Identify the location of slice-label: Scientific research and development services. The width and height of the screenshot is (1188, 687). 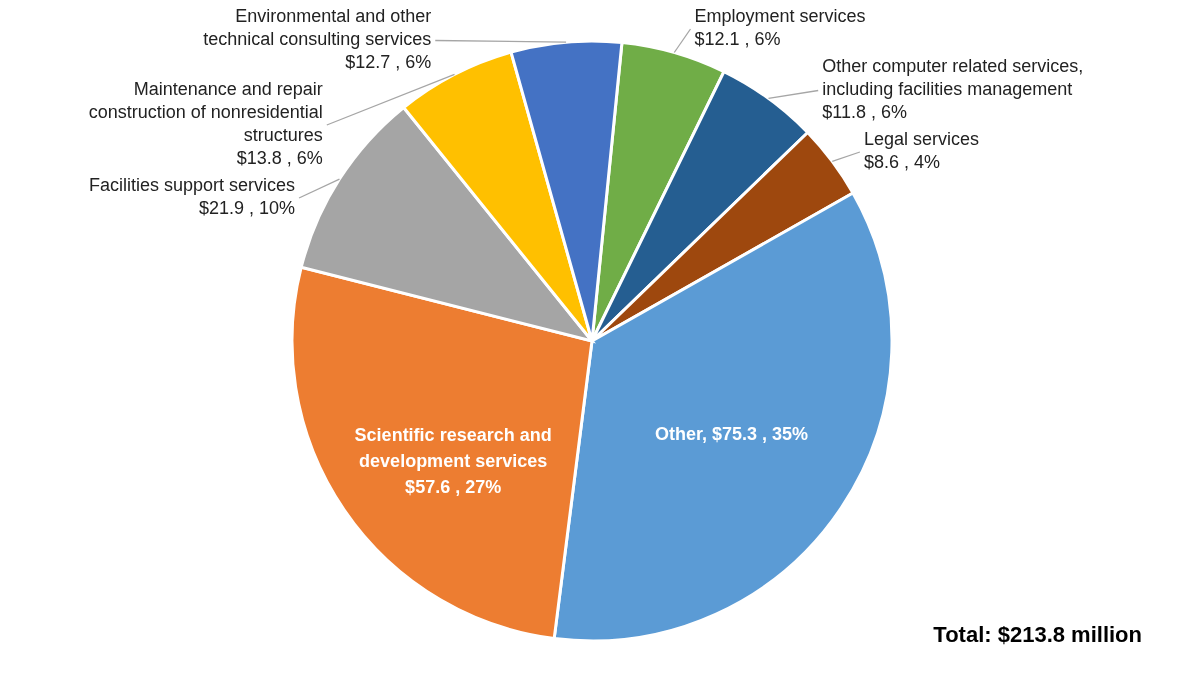
(453, 447).